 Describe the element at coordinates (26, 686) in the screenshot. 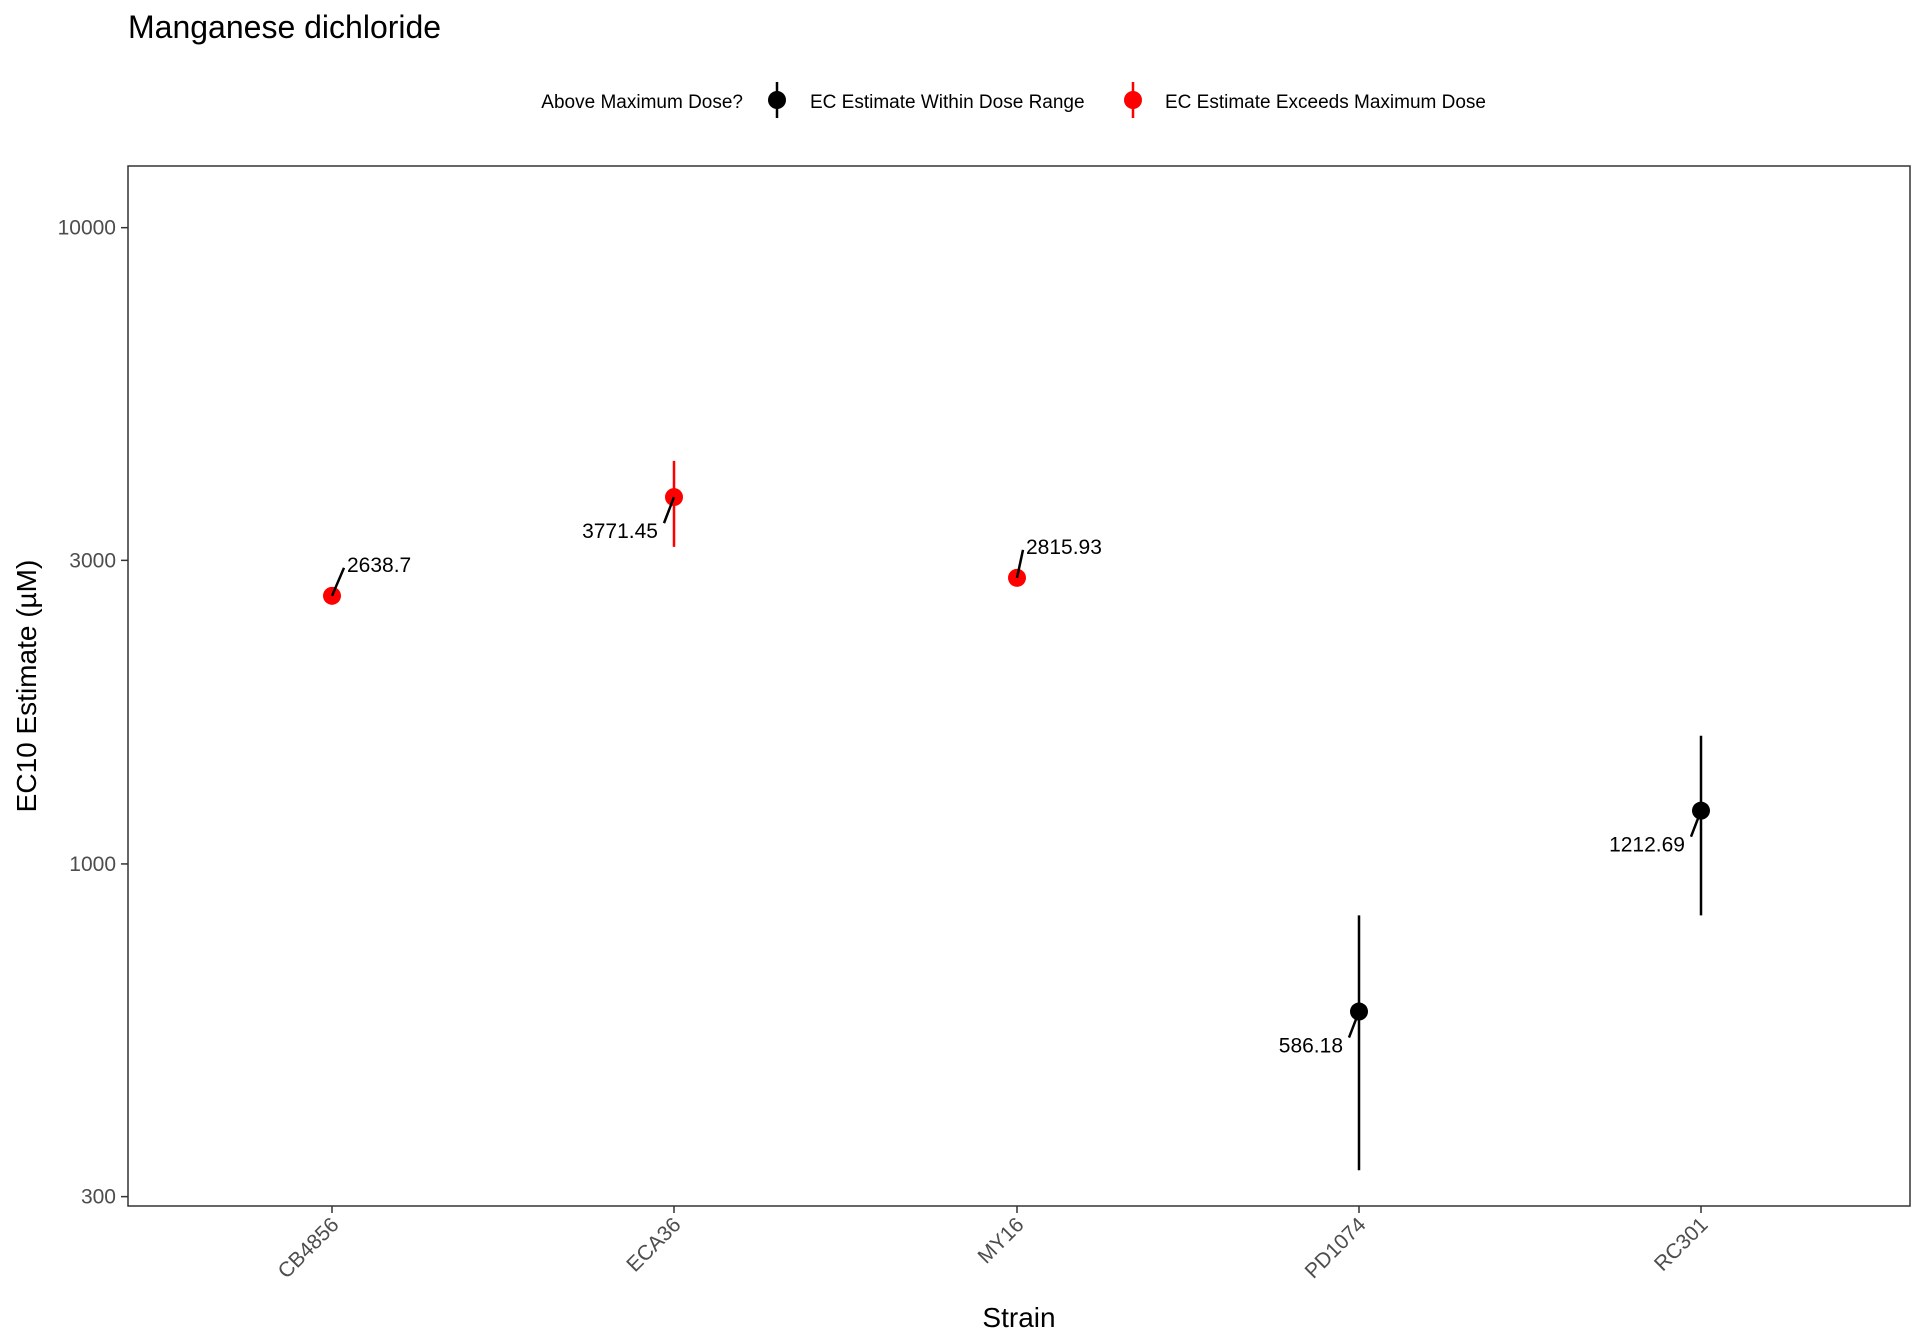

I see `y-axis-label: EC10 Estimate (µM)` at that location.